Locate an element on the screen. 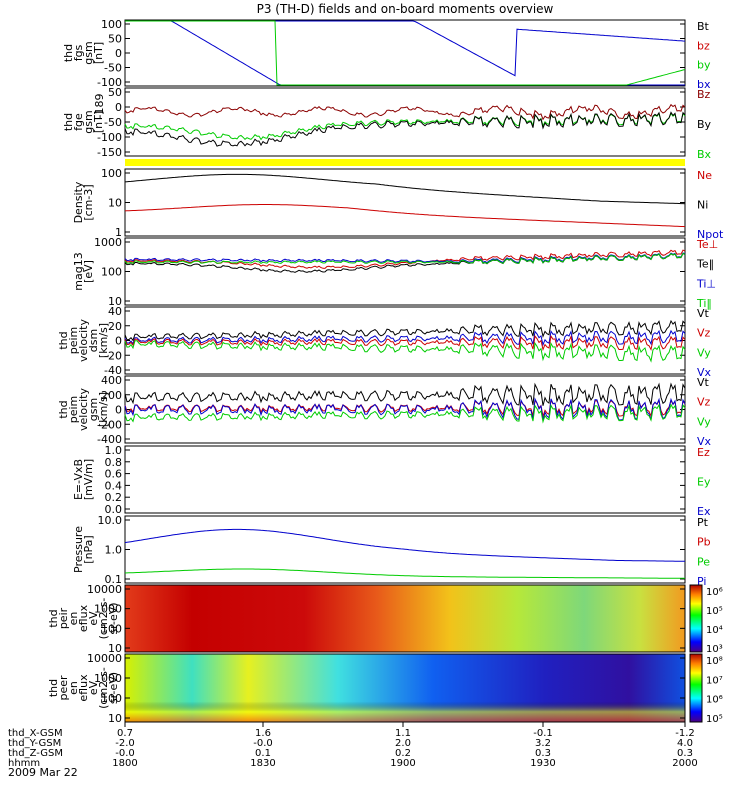  y-axis-label: thdpeimvelocitydsm[km/s] is located at coordinates (83, 340).